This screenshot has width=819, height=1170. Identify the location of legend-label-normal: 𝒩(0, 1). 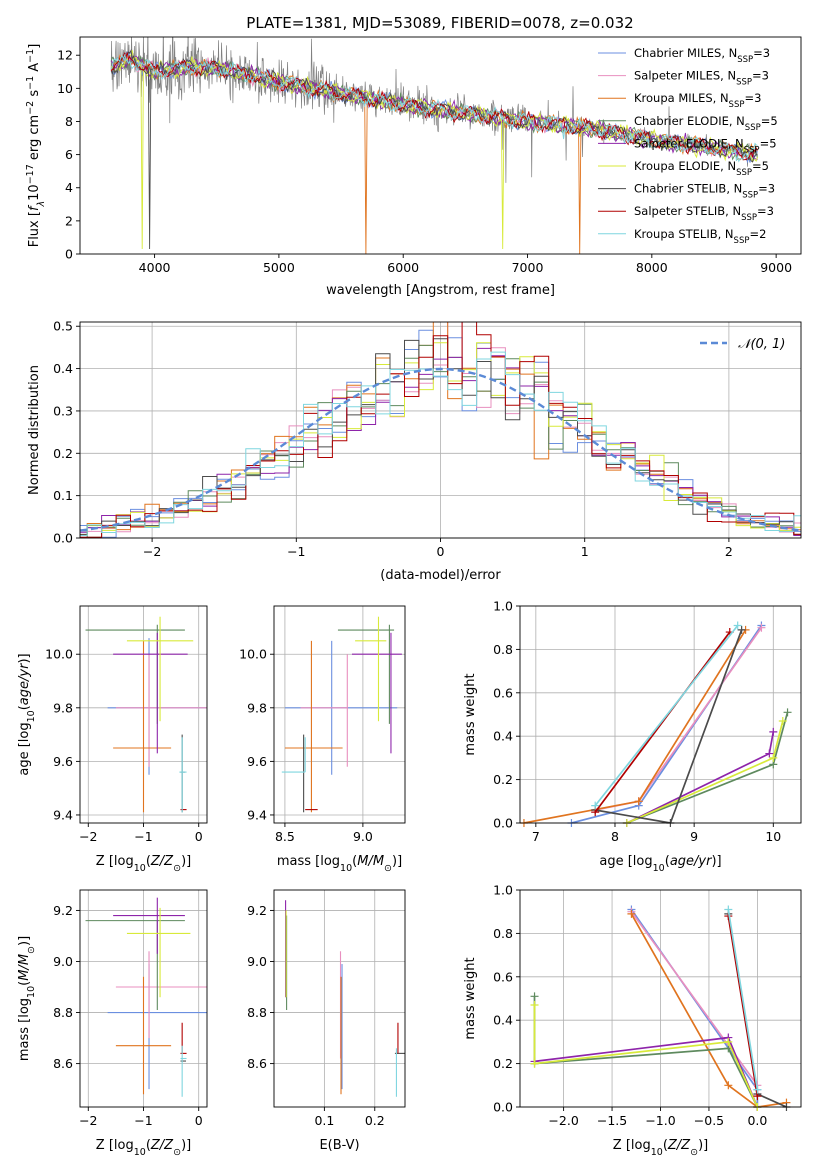
(761, 344).